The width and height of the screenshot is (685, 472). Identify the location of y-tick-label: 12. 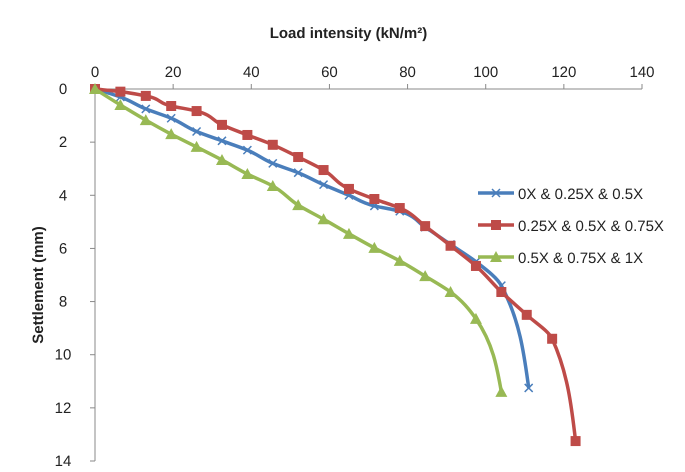
(63, 408).